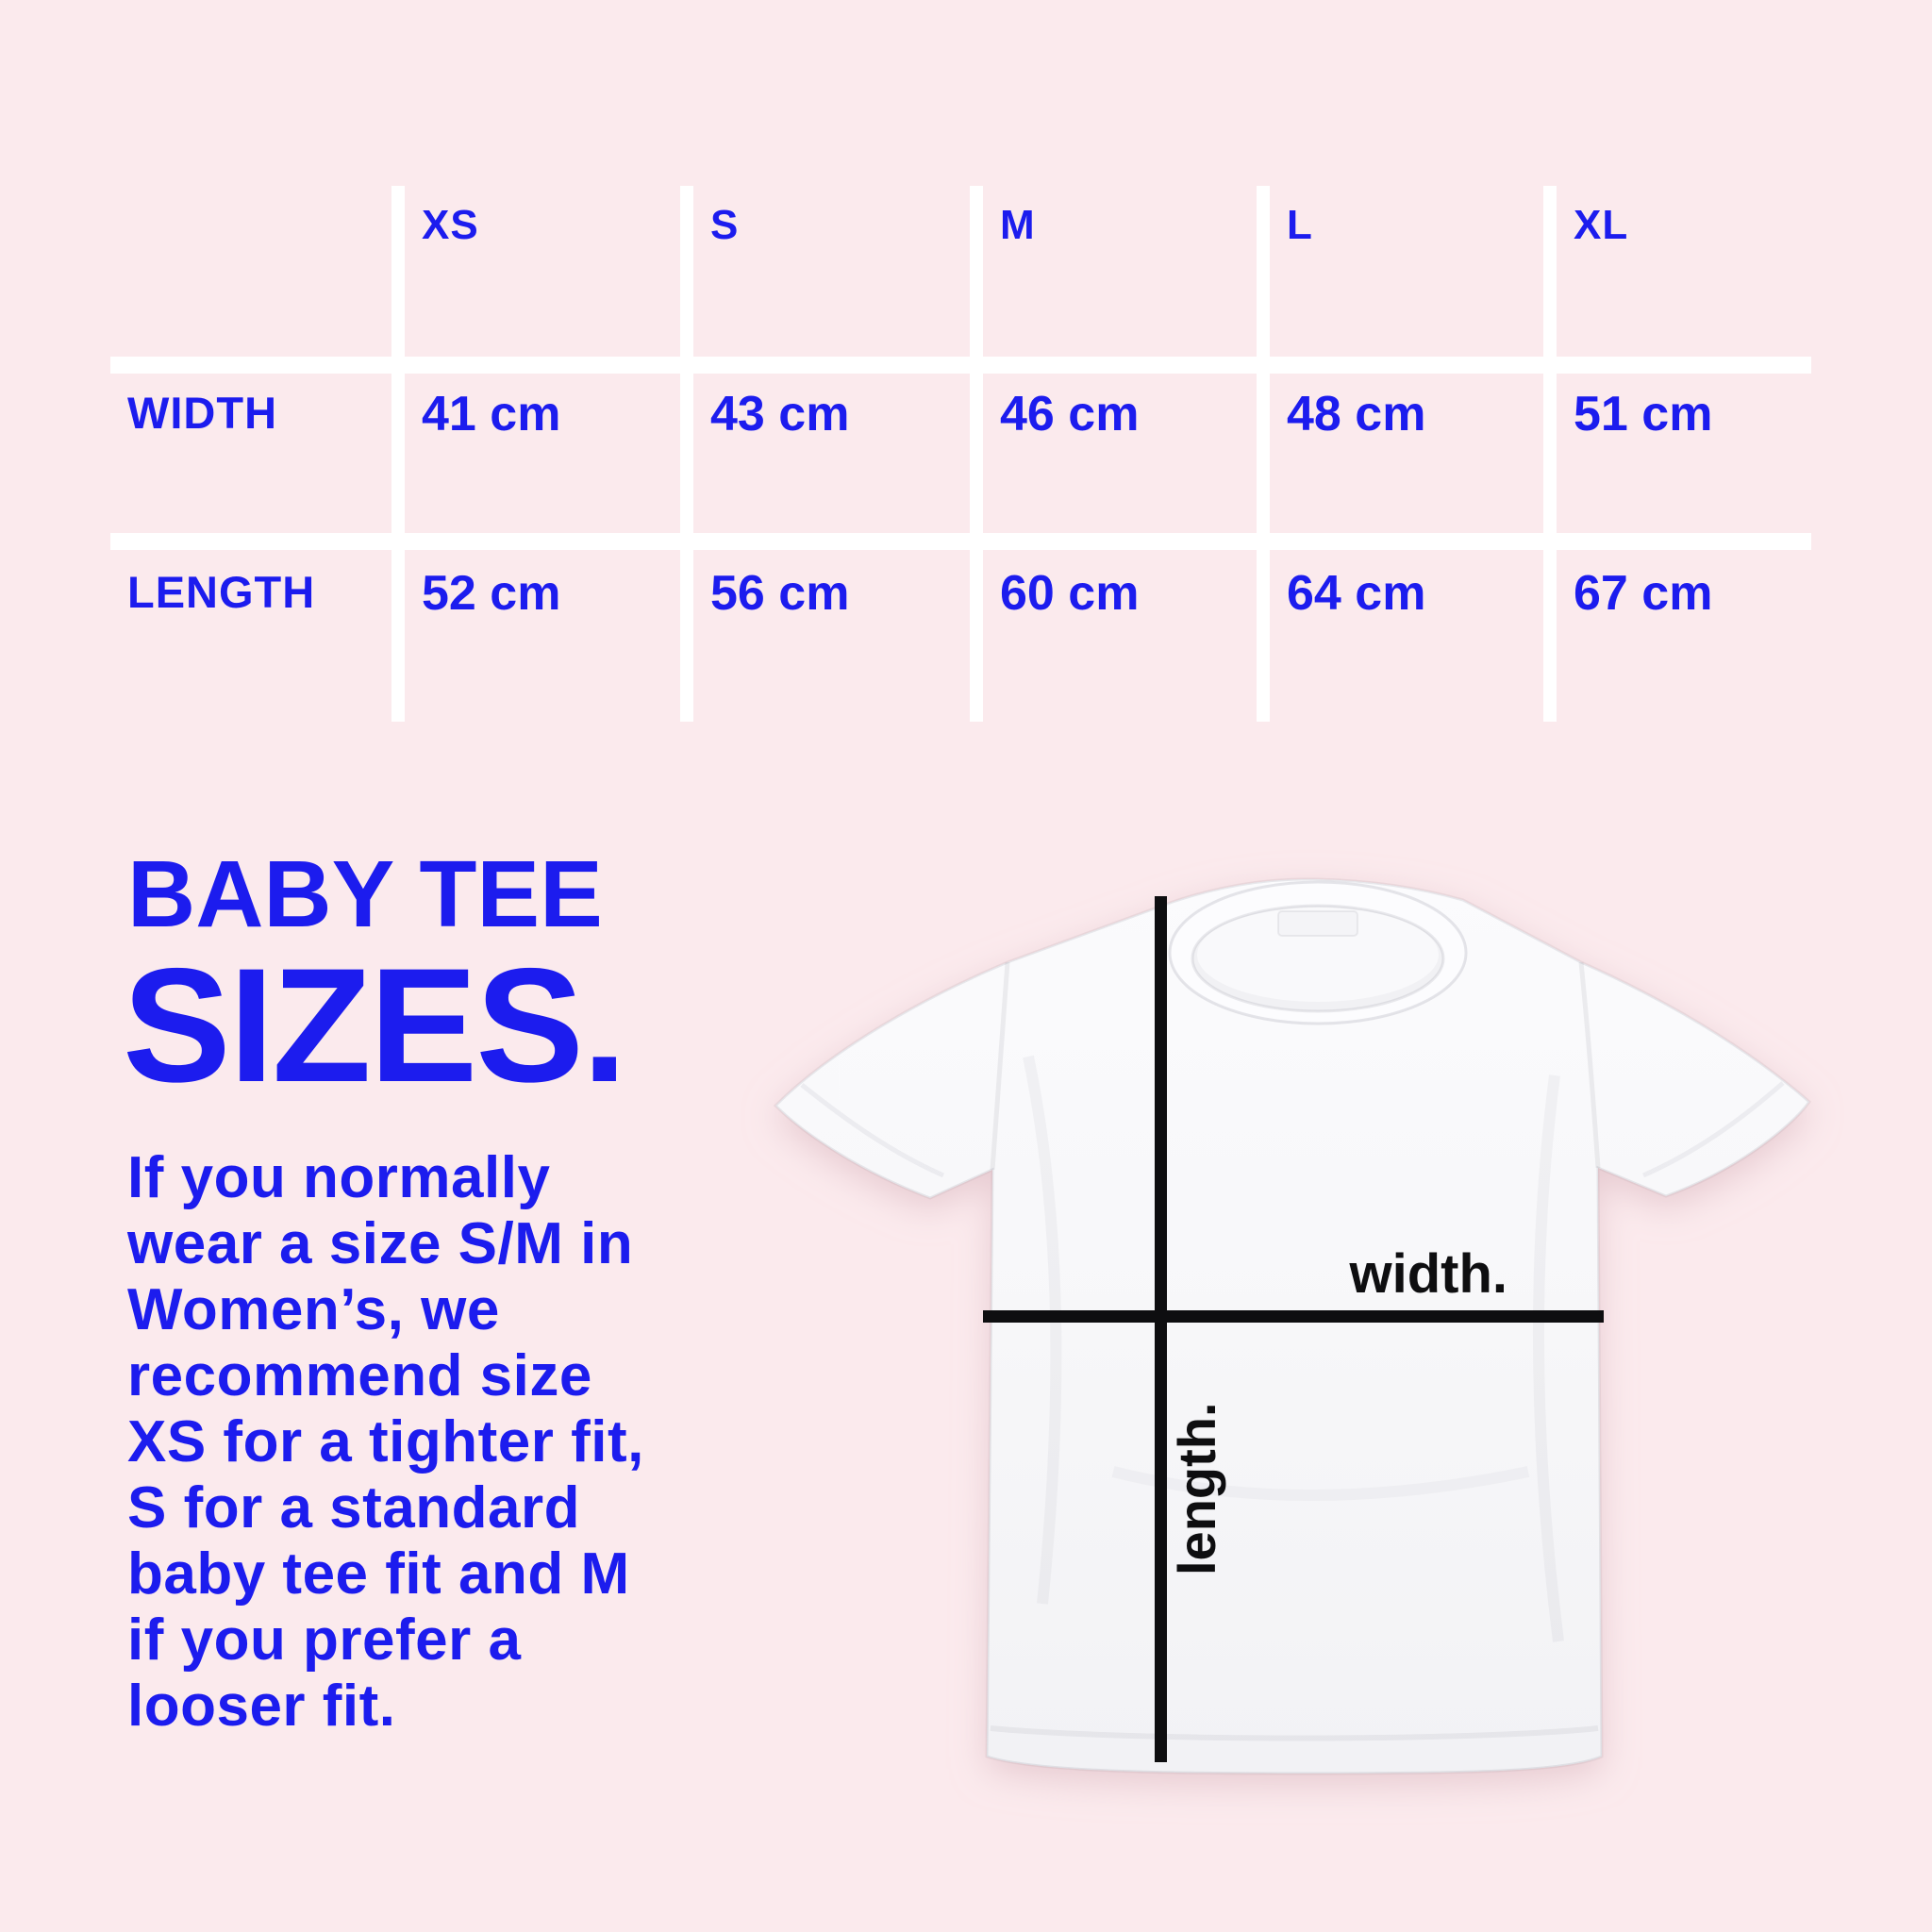 The image size is (1932, 1932). I want to click on column-header-m: M, so click(1018, 225).